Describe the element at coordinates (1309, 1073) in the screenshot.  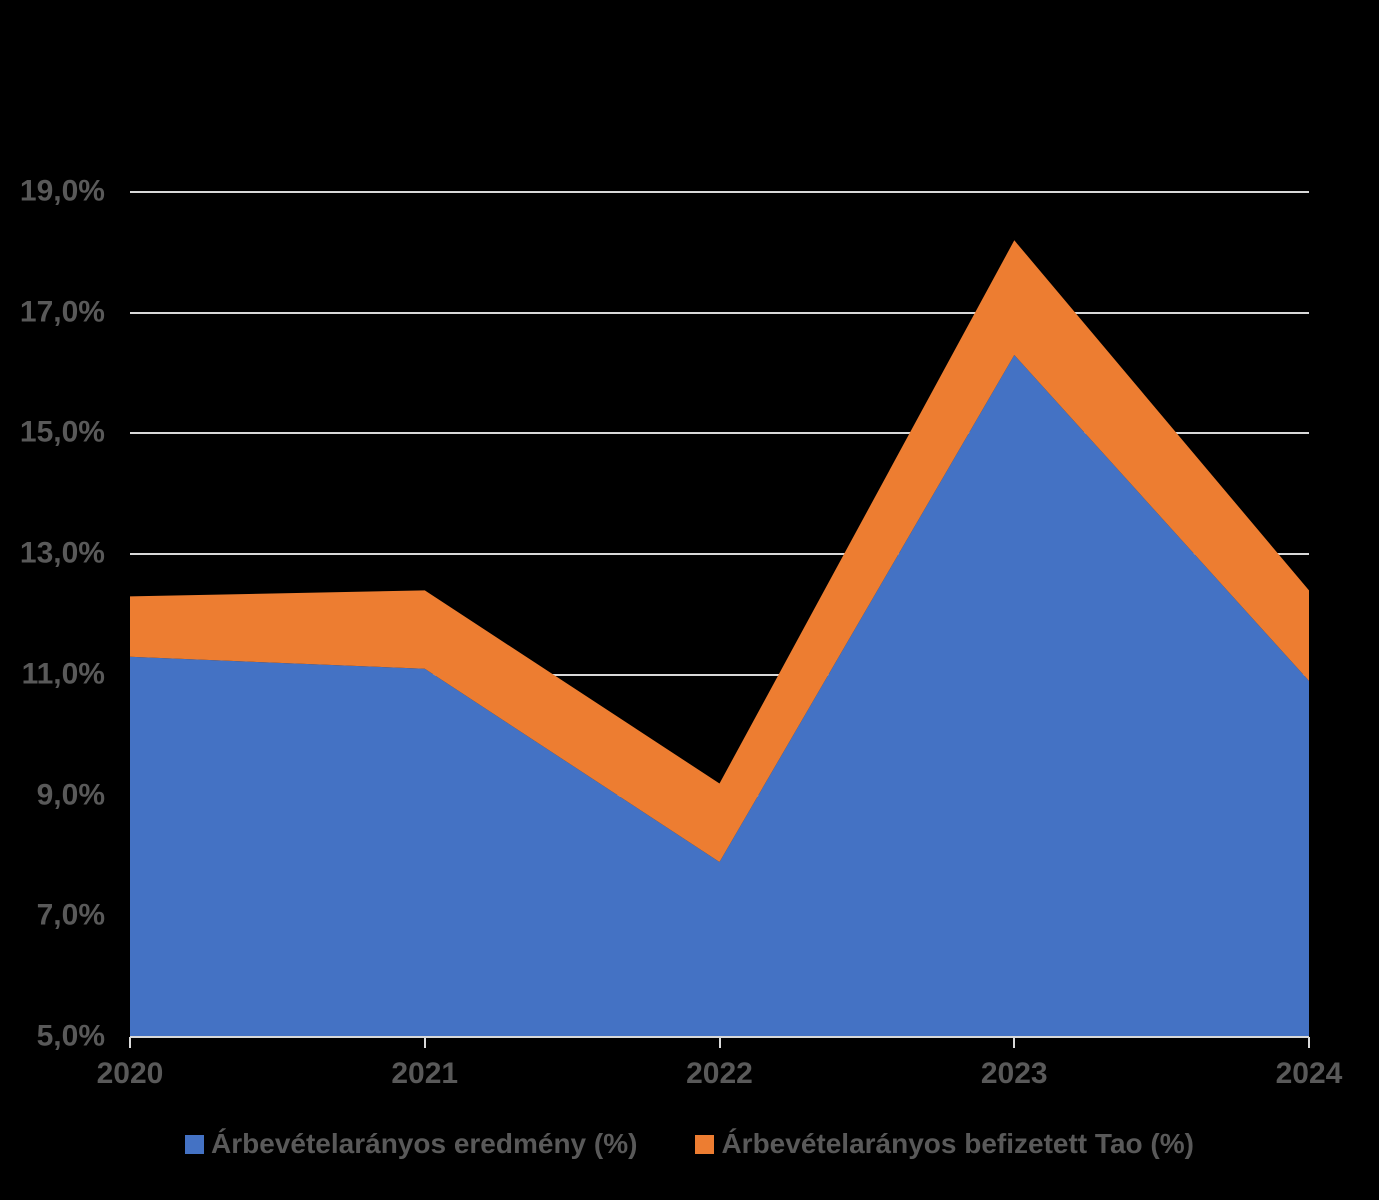
I see `x-axis-tick-label: 2024` at that location.